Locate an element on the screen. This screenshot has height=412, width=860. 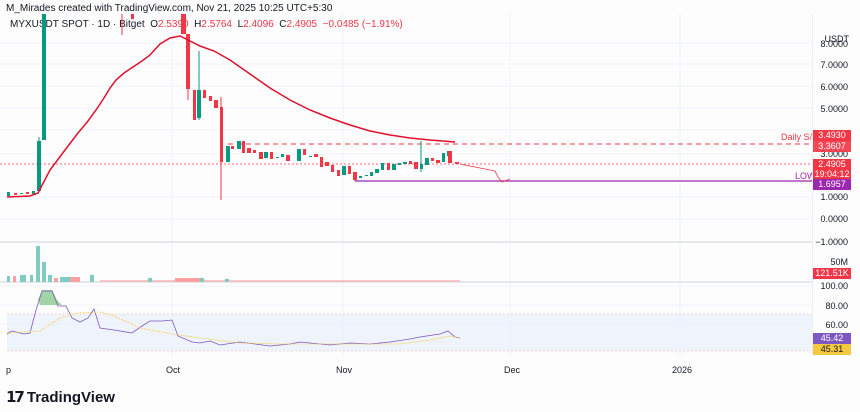
daily-sr-label: Daily S/R is located at coordinates (800, 137).